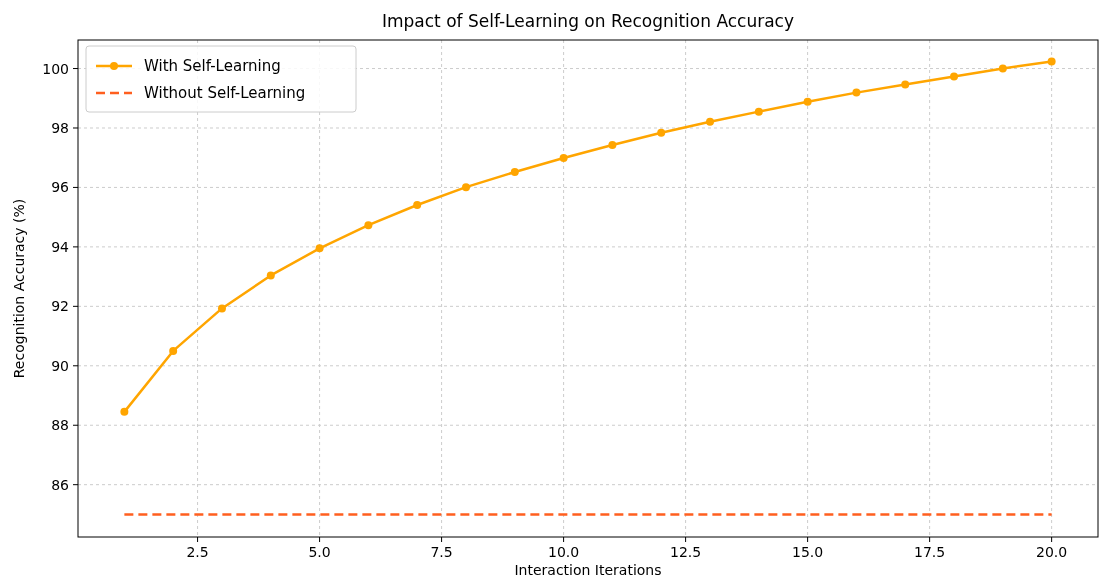 The image size is (1102, 579). Describe the element at coordinates (588, 570) in the screenshot. I see `x-axis-title: Interaction Iterations` at that location.